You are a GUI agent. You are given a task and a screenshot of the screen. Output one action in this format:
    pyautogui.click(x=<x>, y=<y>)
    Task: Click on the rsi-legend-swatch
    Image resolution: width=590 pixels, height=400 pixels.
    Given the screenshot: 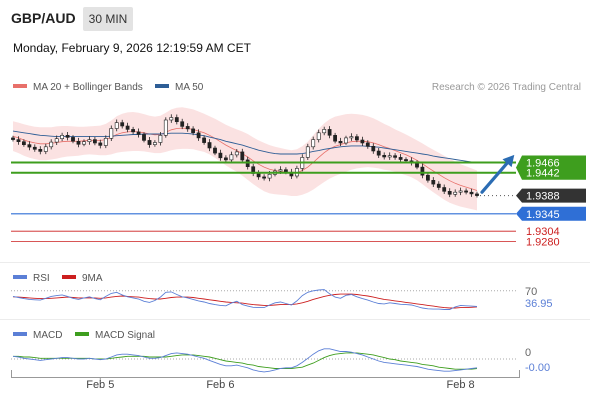 What is the action you would take?
    pyautogui.click(x=20, y=277)
    